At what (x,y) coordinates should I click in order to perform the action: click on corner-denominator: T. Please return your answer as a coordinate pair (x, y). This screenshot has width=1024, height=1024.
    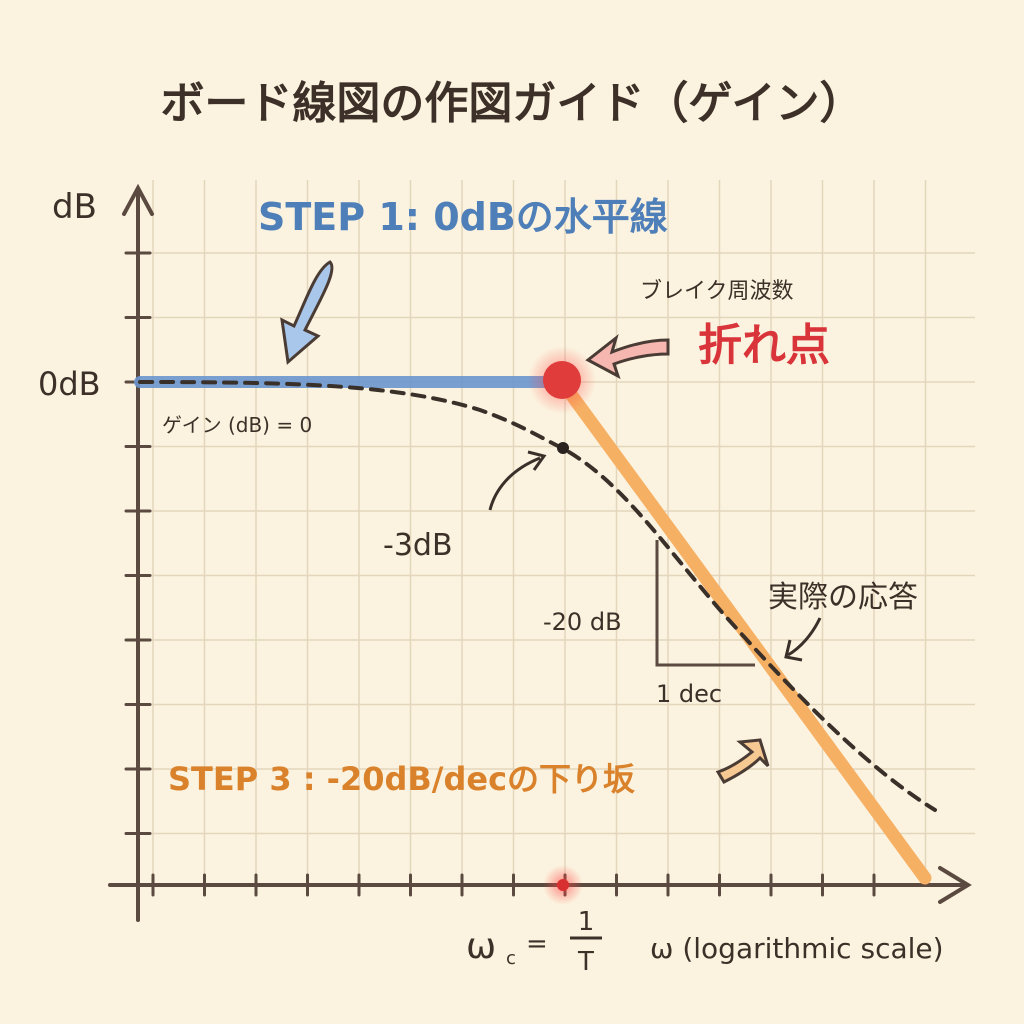
    Looking at the image, I should click on (585, 962).